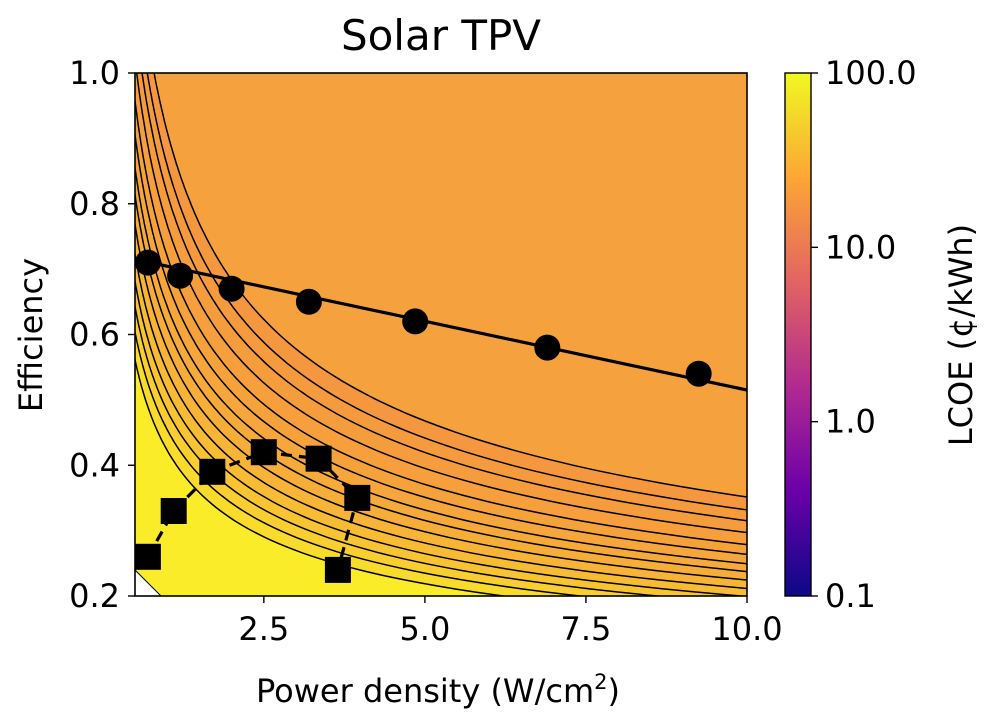 This screenshot has width=993, height=725. I want to click on colorbar-label: LCOE (¢/kWh), so click(961, 335).